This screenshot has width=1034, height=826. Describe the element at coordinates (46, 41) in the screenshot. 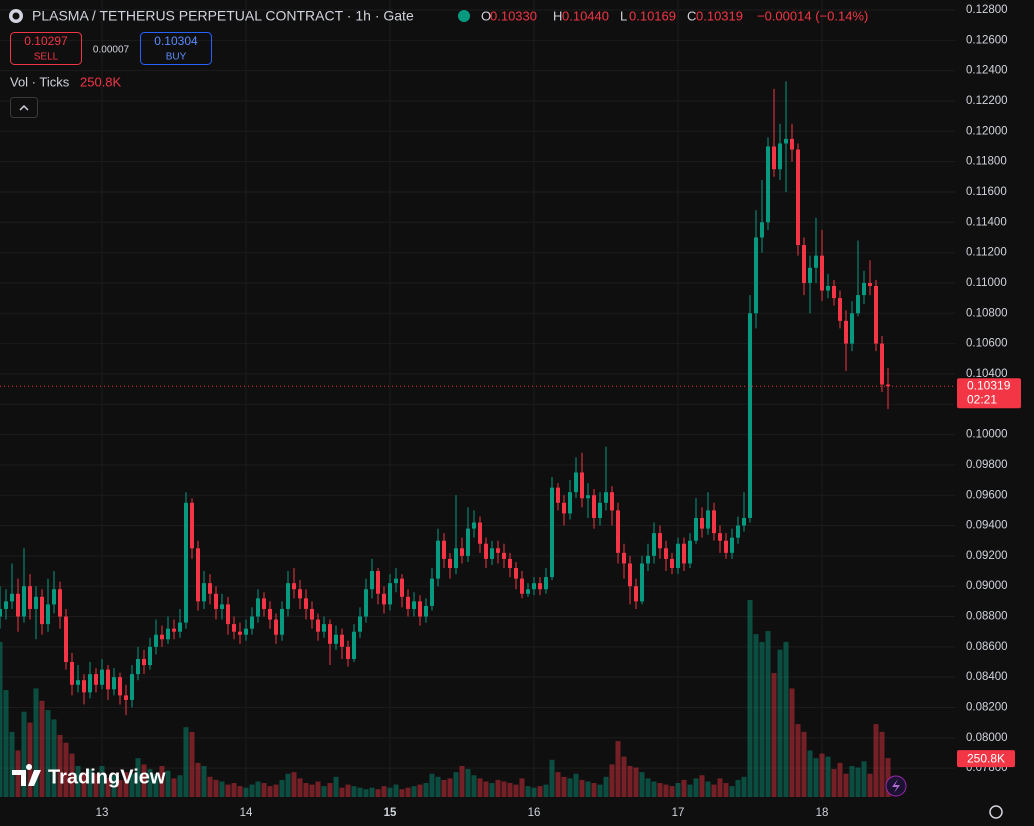

I see `sell-price: 0.10297` at that location.